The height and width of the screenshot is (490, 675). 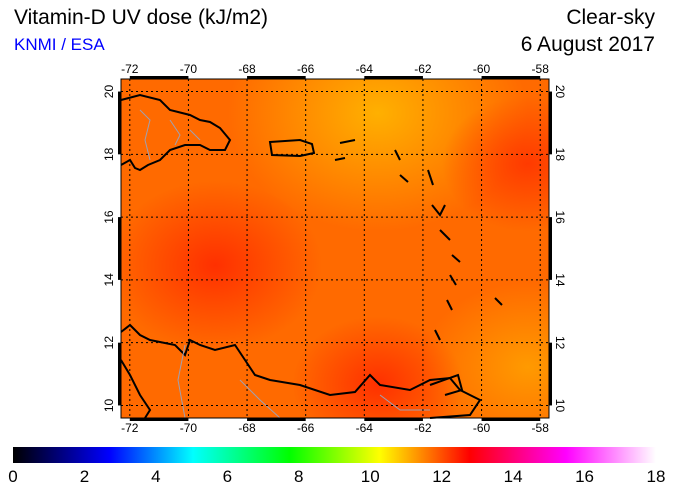 What do you see at coordinates (345, 150) in the screenshot?
I see `virgin-islands` at bounding box center [345, 150].